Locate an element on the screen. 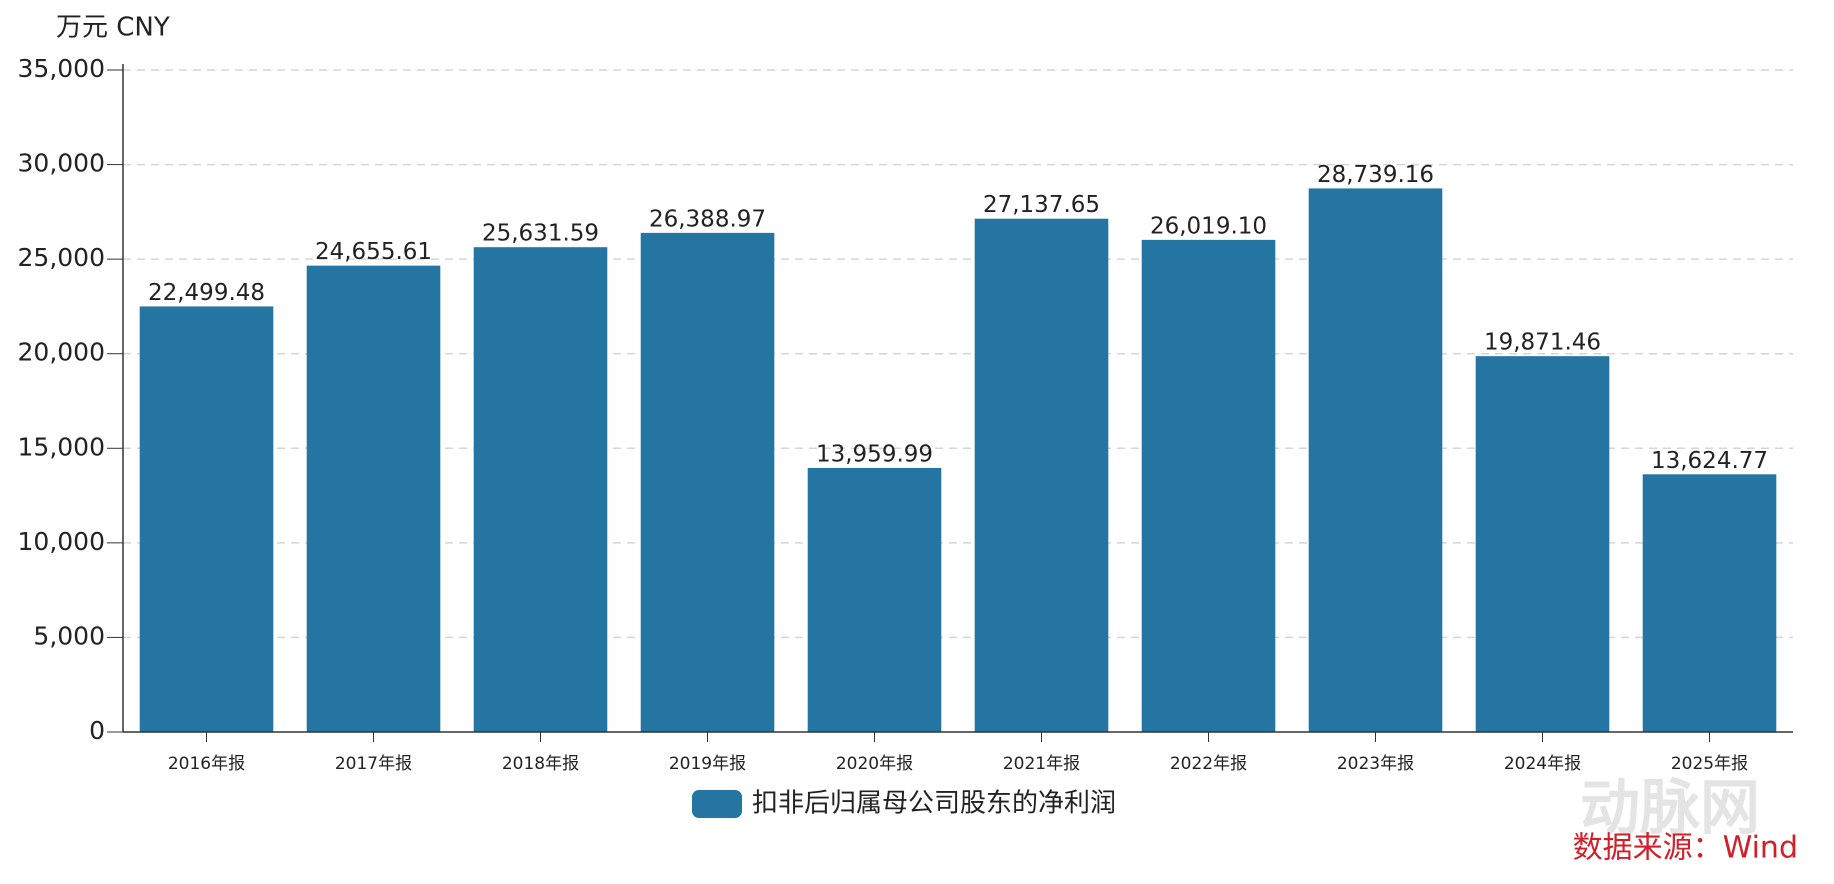 This screenshot has width=1834, height=884. x-tick-label: 2020年报 is located at coordinates (874, 764).